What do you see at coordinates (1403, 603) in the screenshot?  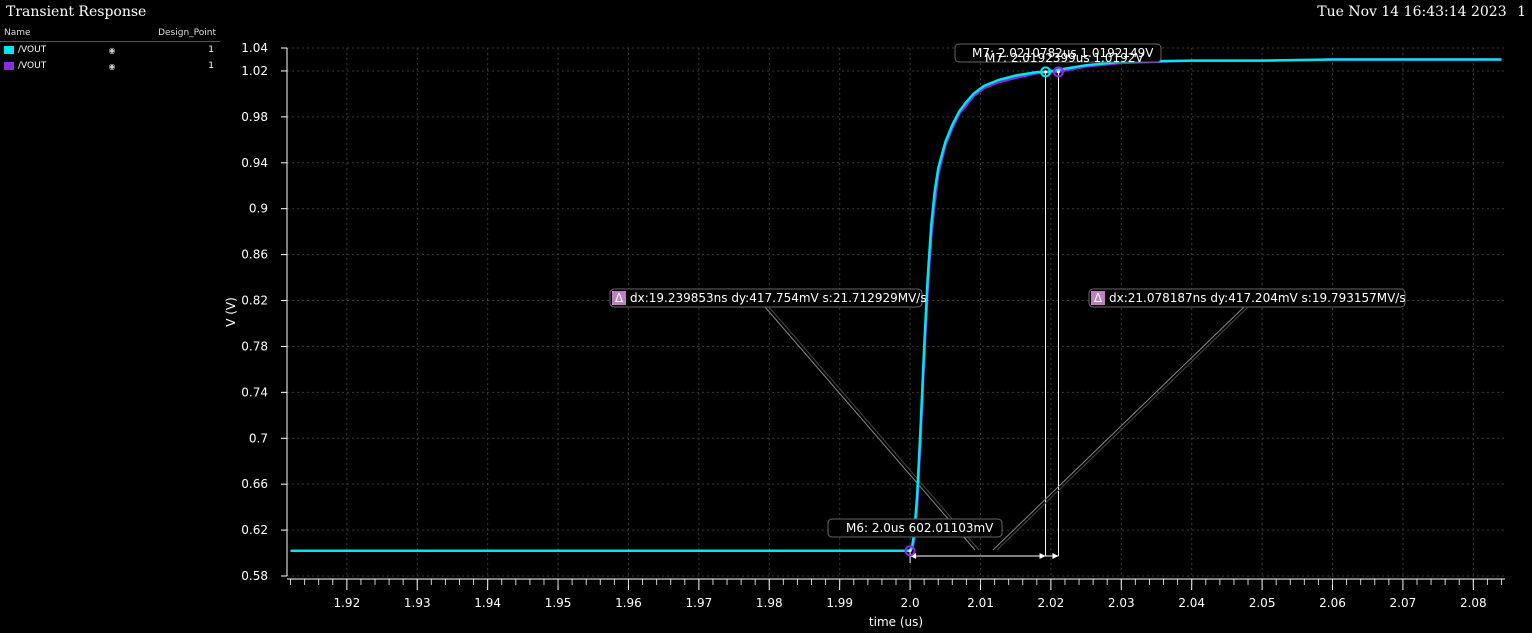 I see `x-tick-label: 2.07` at bounding box center [1403, 603].